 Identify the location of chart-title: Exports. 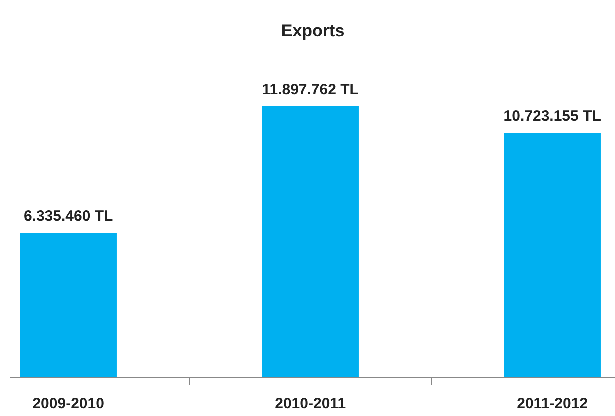
(313, 31).